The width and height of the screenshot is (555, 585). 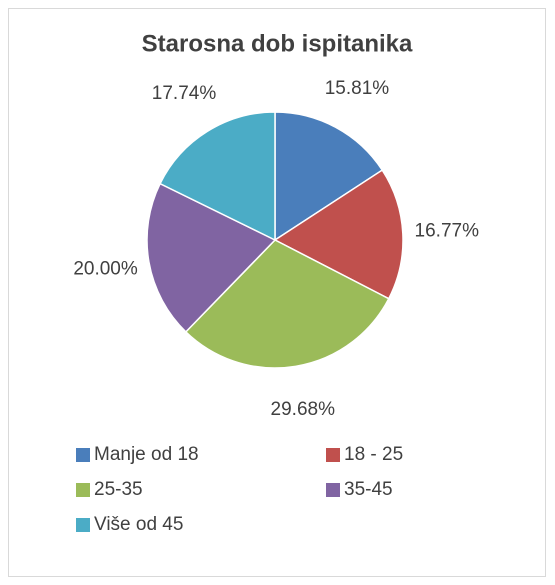 What do you see at coordinates (138, 524) in the screenshot?
I see `legend-label: Više od 45` at bounding box center [138, 524].